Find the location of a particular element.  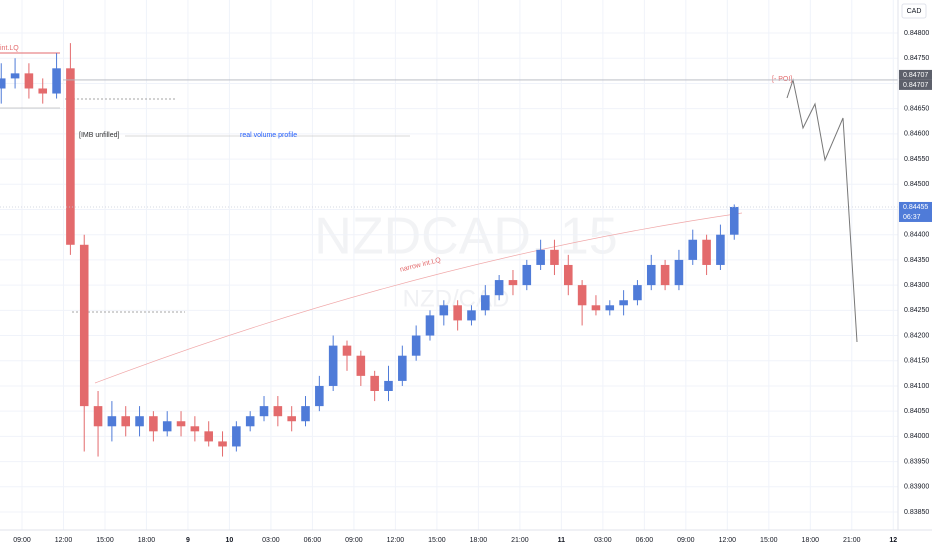

y-tick-label: 0.84400 is located at coordinates (916, 235).